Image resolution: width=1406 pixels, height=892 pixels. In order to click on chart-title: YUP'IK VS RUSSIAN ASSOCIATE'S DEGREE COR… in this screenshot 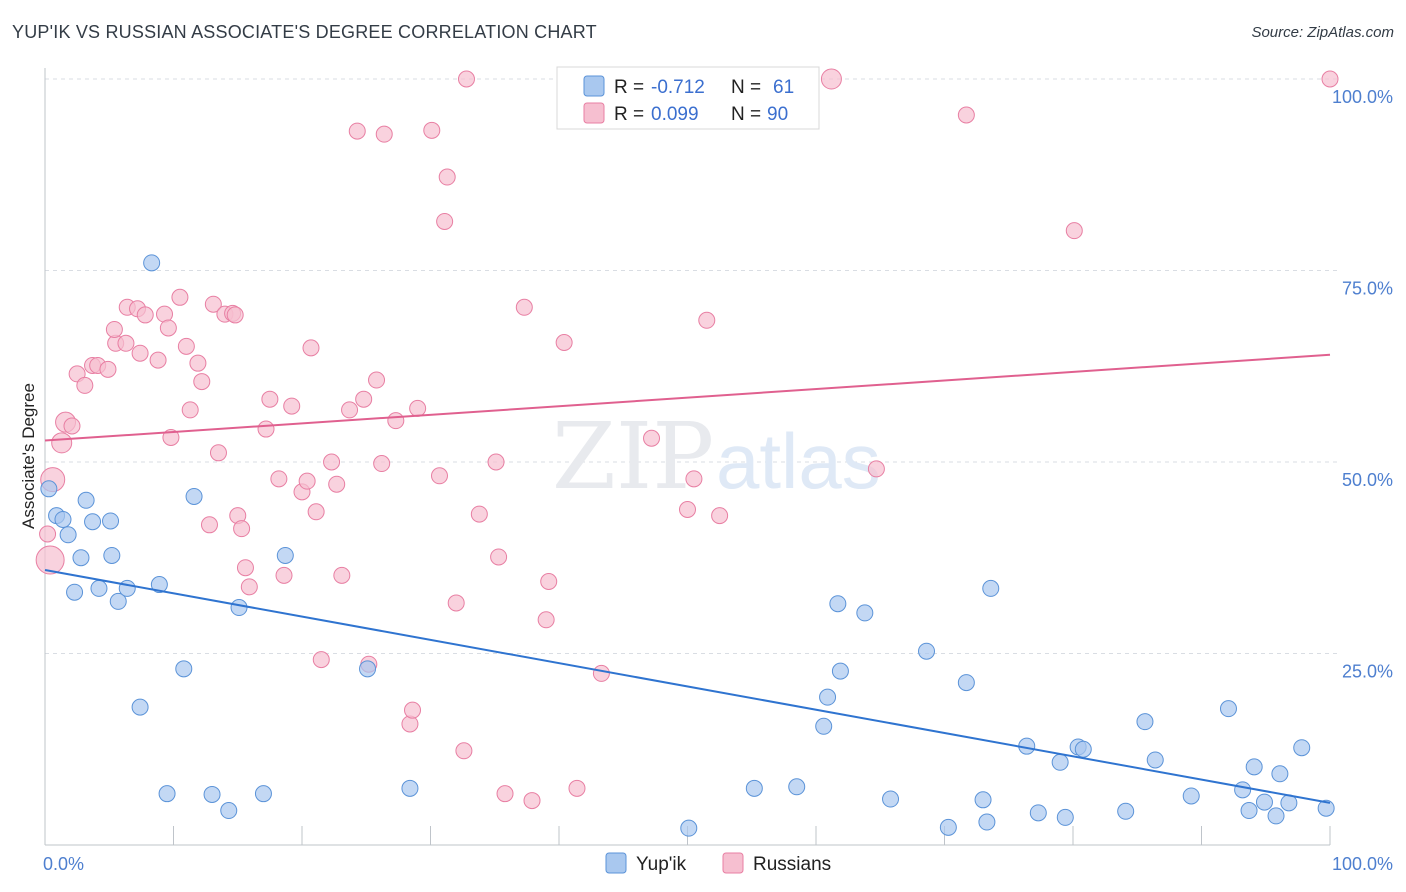, I will do `click(304, 32)`.